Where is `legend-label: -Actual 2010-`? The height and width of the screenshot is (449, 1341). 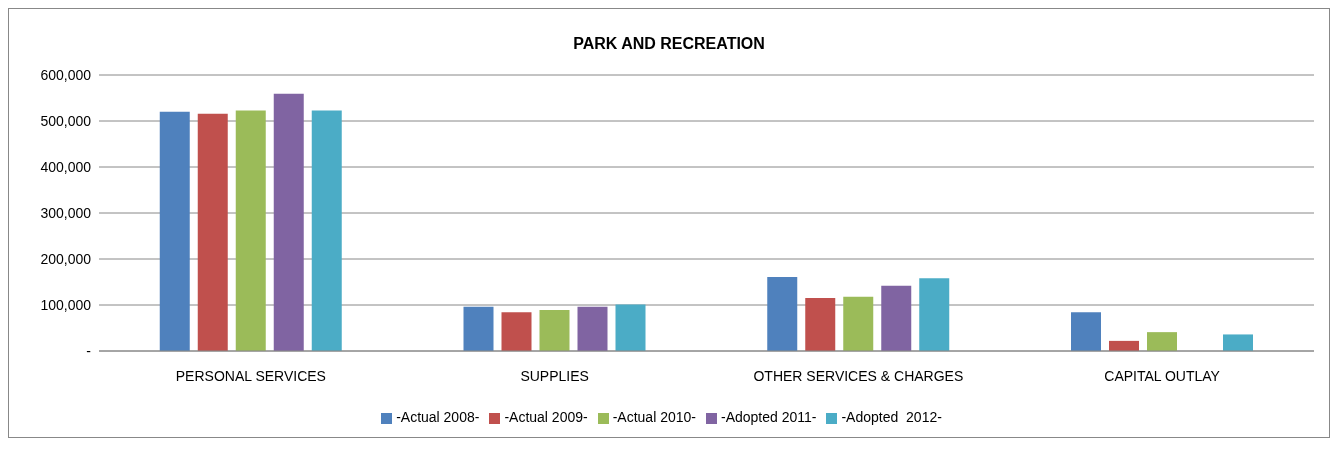
legend-label: -Actual 2010- is located at coordinates (654, 417).